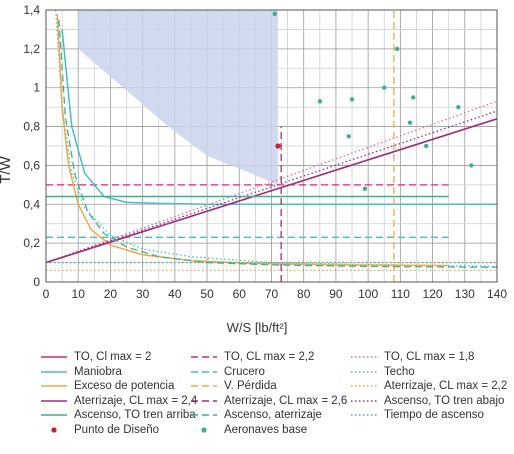 Image resolution: width=514 pixels, height=454 pixels. Describe the element at coordinates (433, 294) in the screenshot. I see `x-tick-label: 120` at that location.